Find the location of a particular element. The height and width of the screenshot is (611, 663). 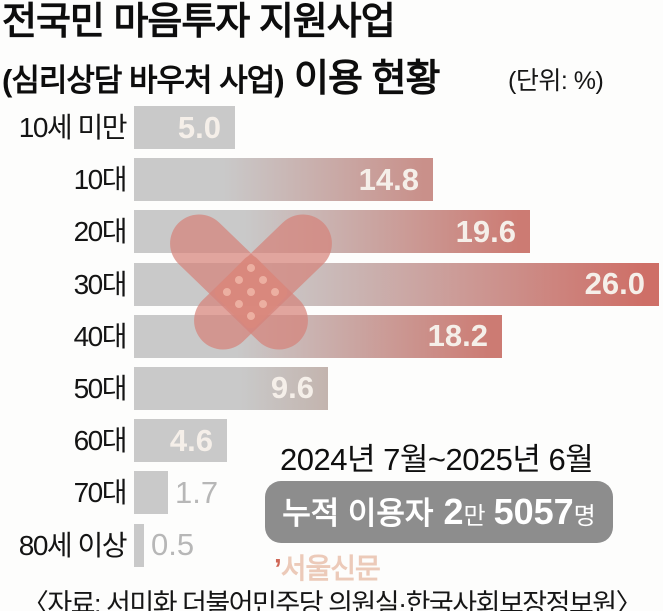

chart-row: 60대 4.6 is located at coordinates (331, 441).